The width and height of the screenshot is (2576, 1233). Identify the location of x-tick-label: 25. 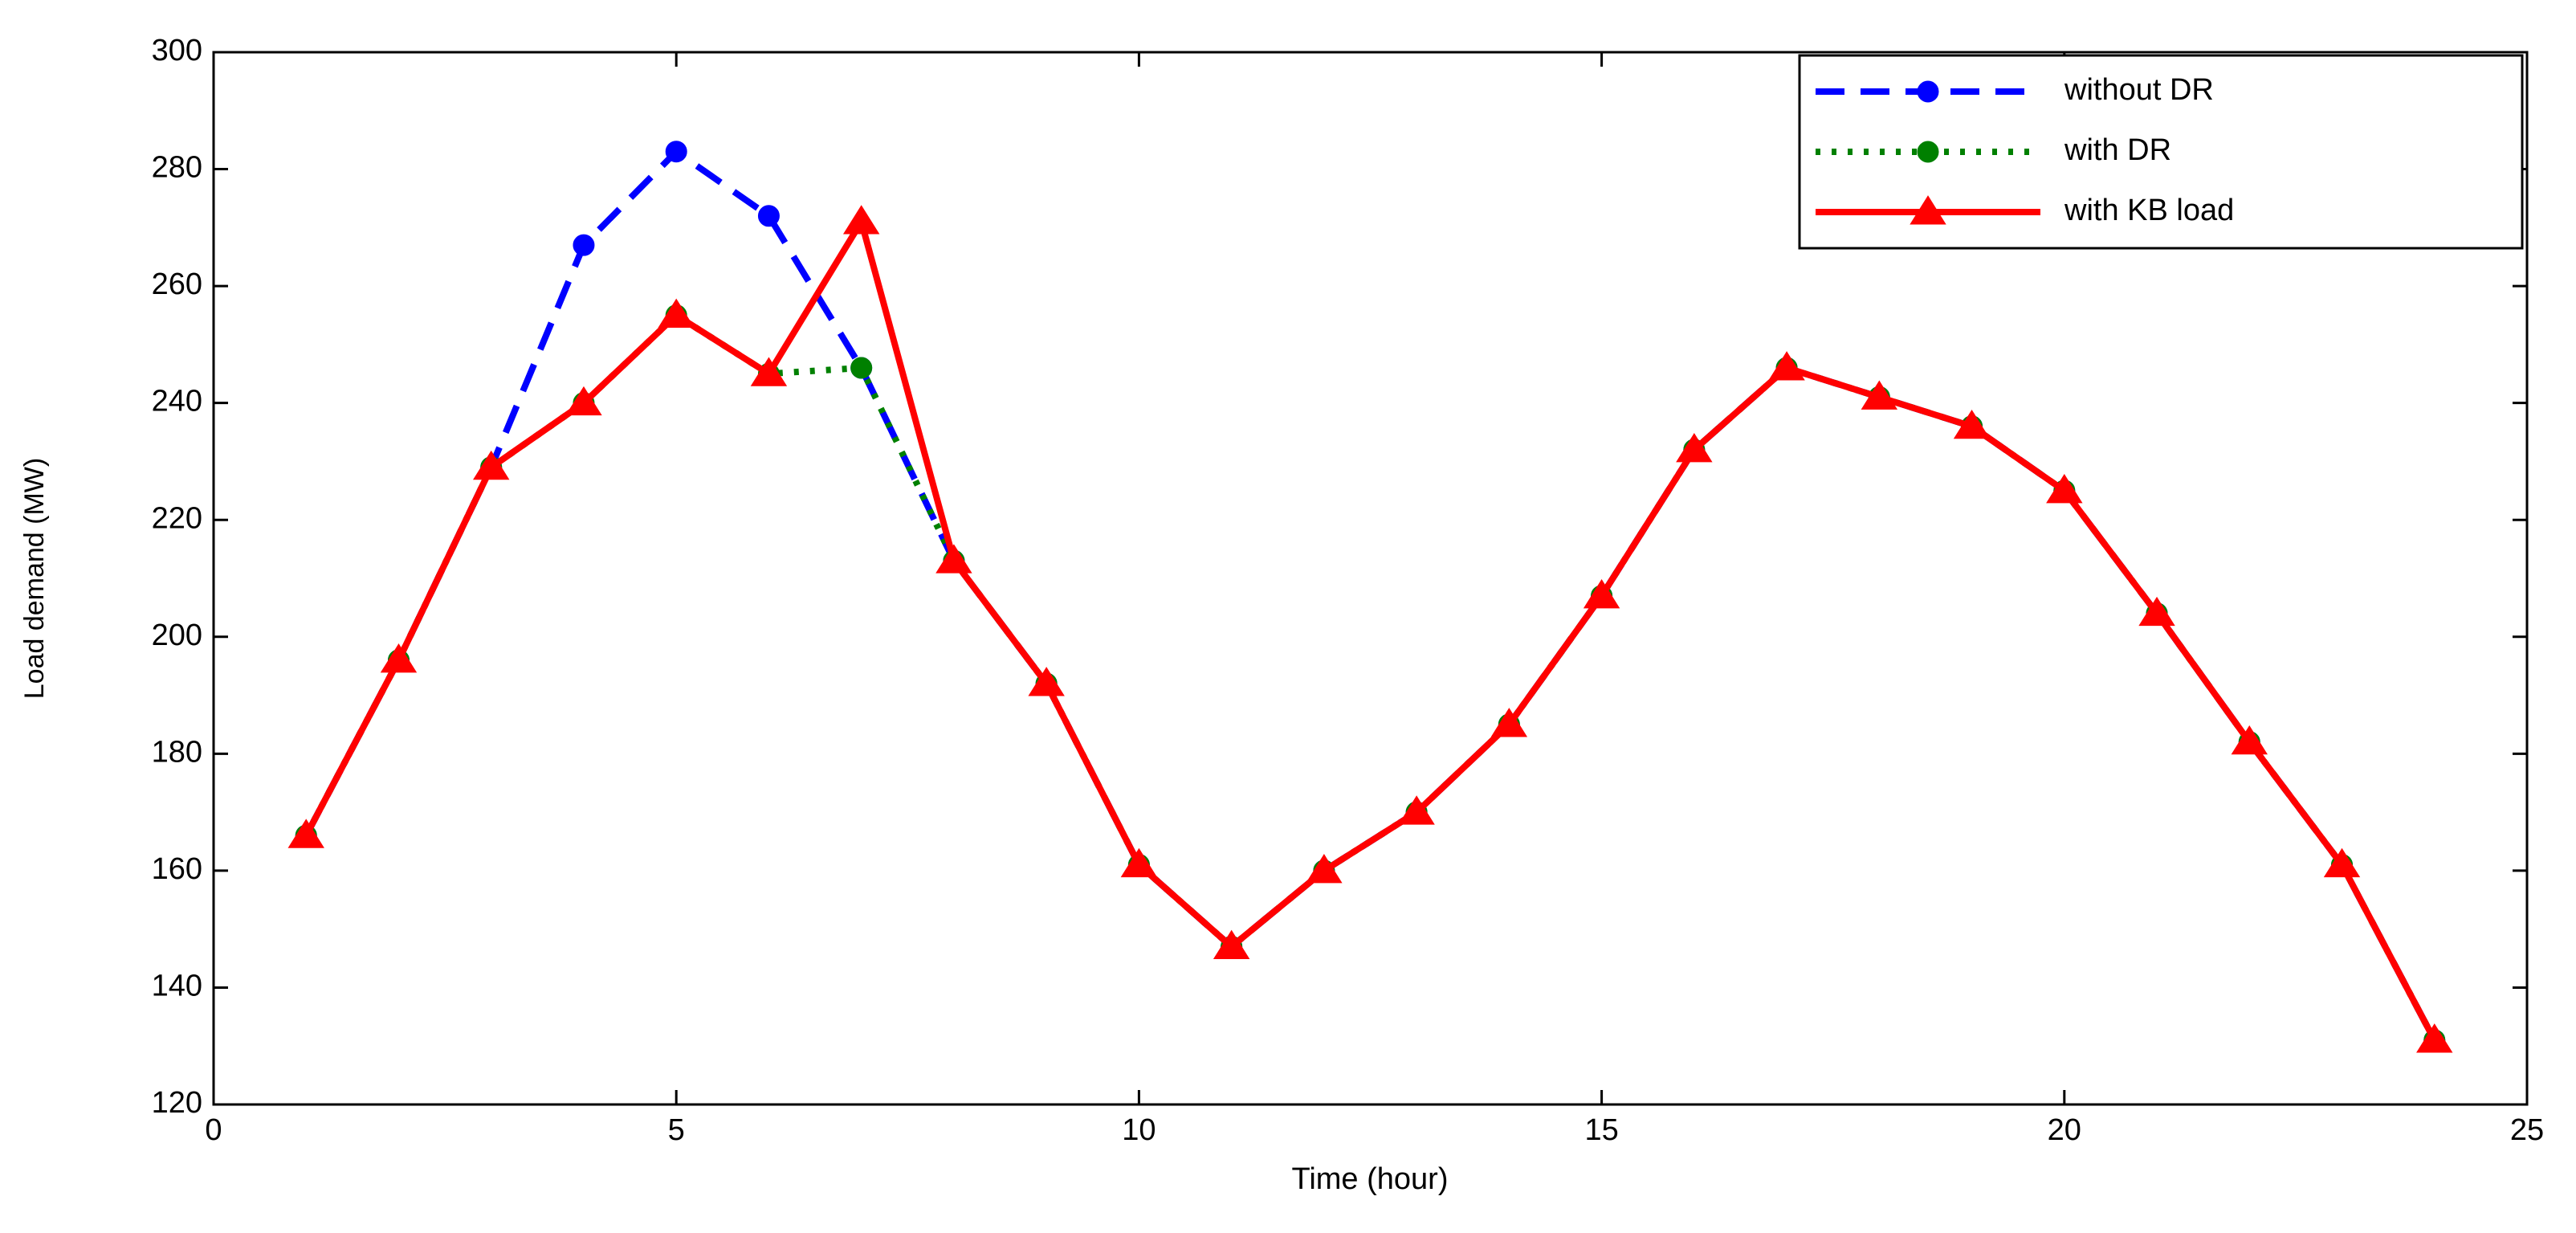
(2527, 1130).